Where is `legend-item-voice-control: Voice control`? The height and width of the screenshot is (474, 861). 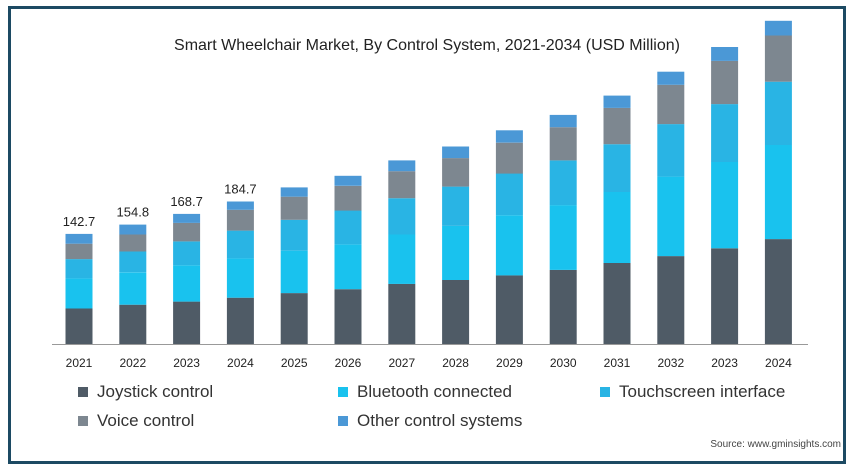
legend-item-voice-control: Voice control is located at coordinates (136, 421).